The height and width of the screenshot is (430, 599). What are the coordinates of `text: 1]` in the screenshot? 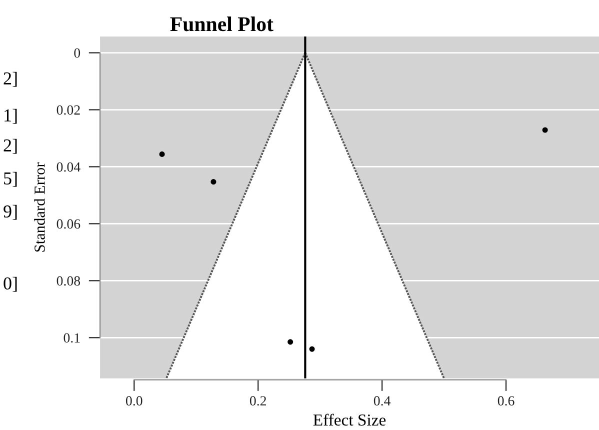 It's located at (10, 116).